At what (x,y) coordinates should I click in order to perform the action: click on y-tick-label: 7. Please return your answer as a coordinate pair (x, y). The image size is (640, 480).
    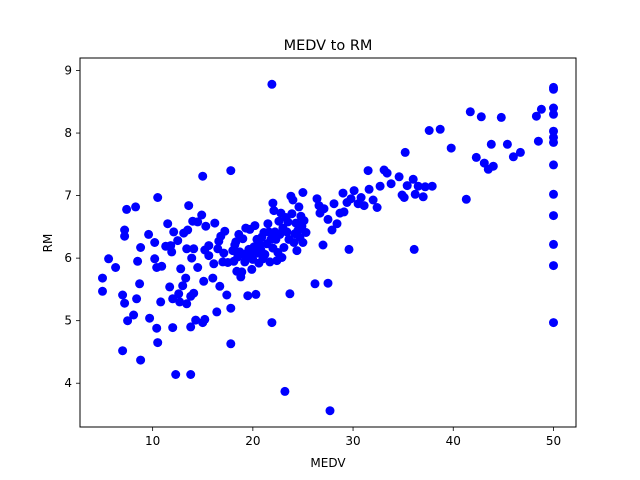
    Looking at the image, I should click on (68, 196).